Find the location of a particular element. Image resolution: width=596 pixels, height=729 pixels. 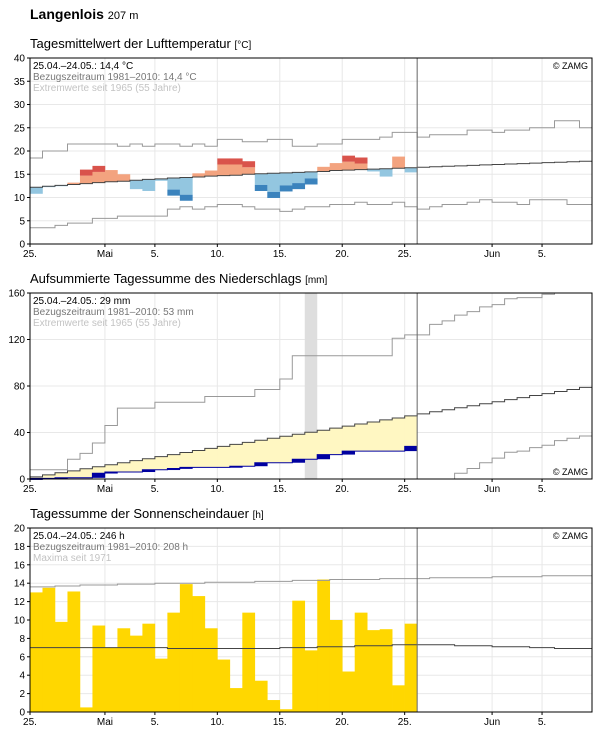

x-tick-label: Mai is located at coordinates (105, 254).